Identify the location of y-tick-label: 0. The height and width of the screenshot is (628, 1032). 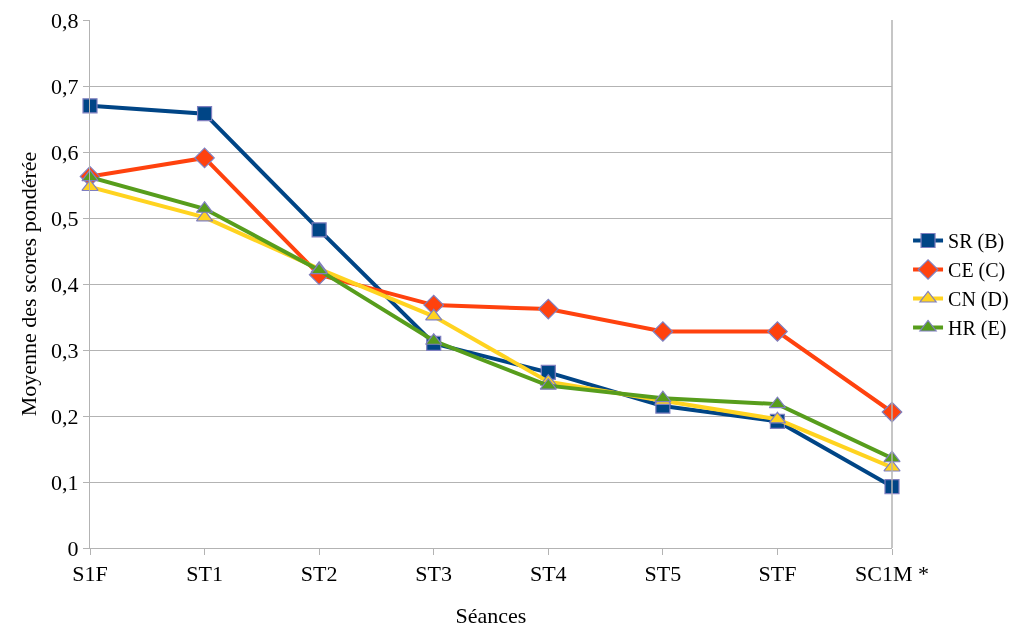
(73, 548).